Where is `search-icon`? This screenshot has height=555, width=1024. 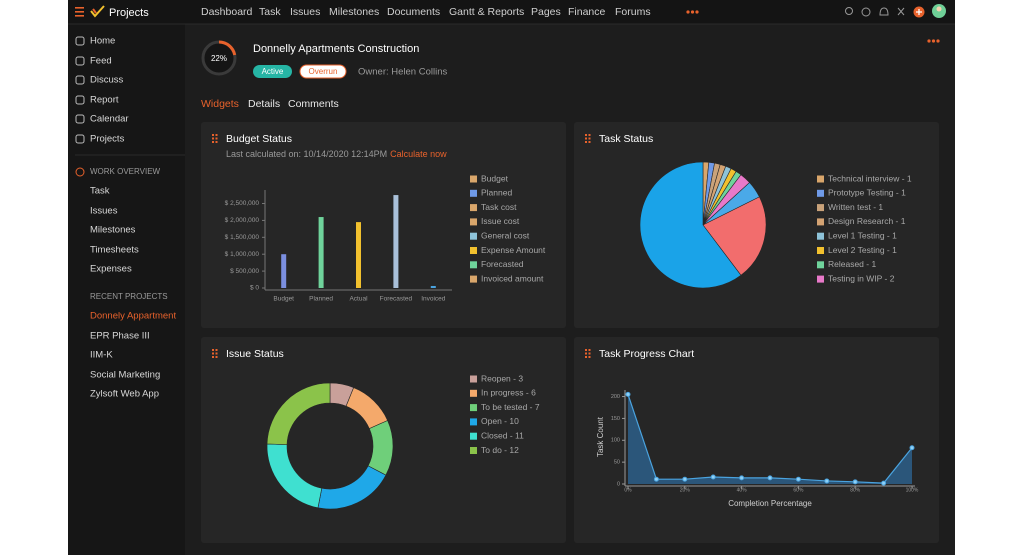 search-icon is located at coordinates (849, 11).